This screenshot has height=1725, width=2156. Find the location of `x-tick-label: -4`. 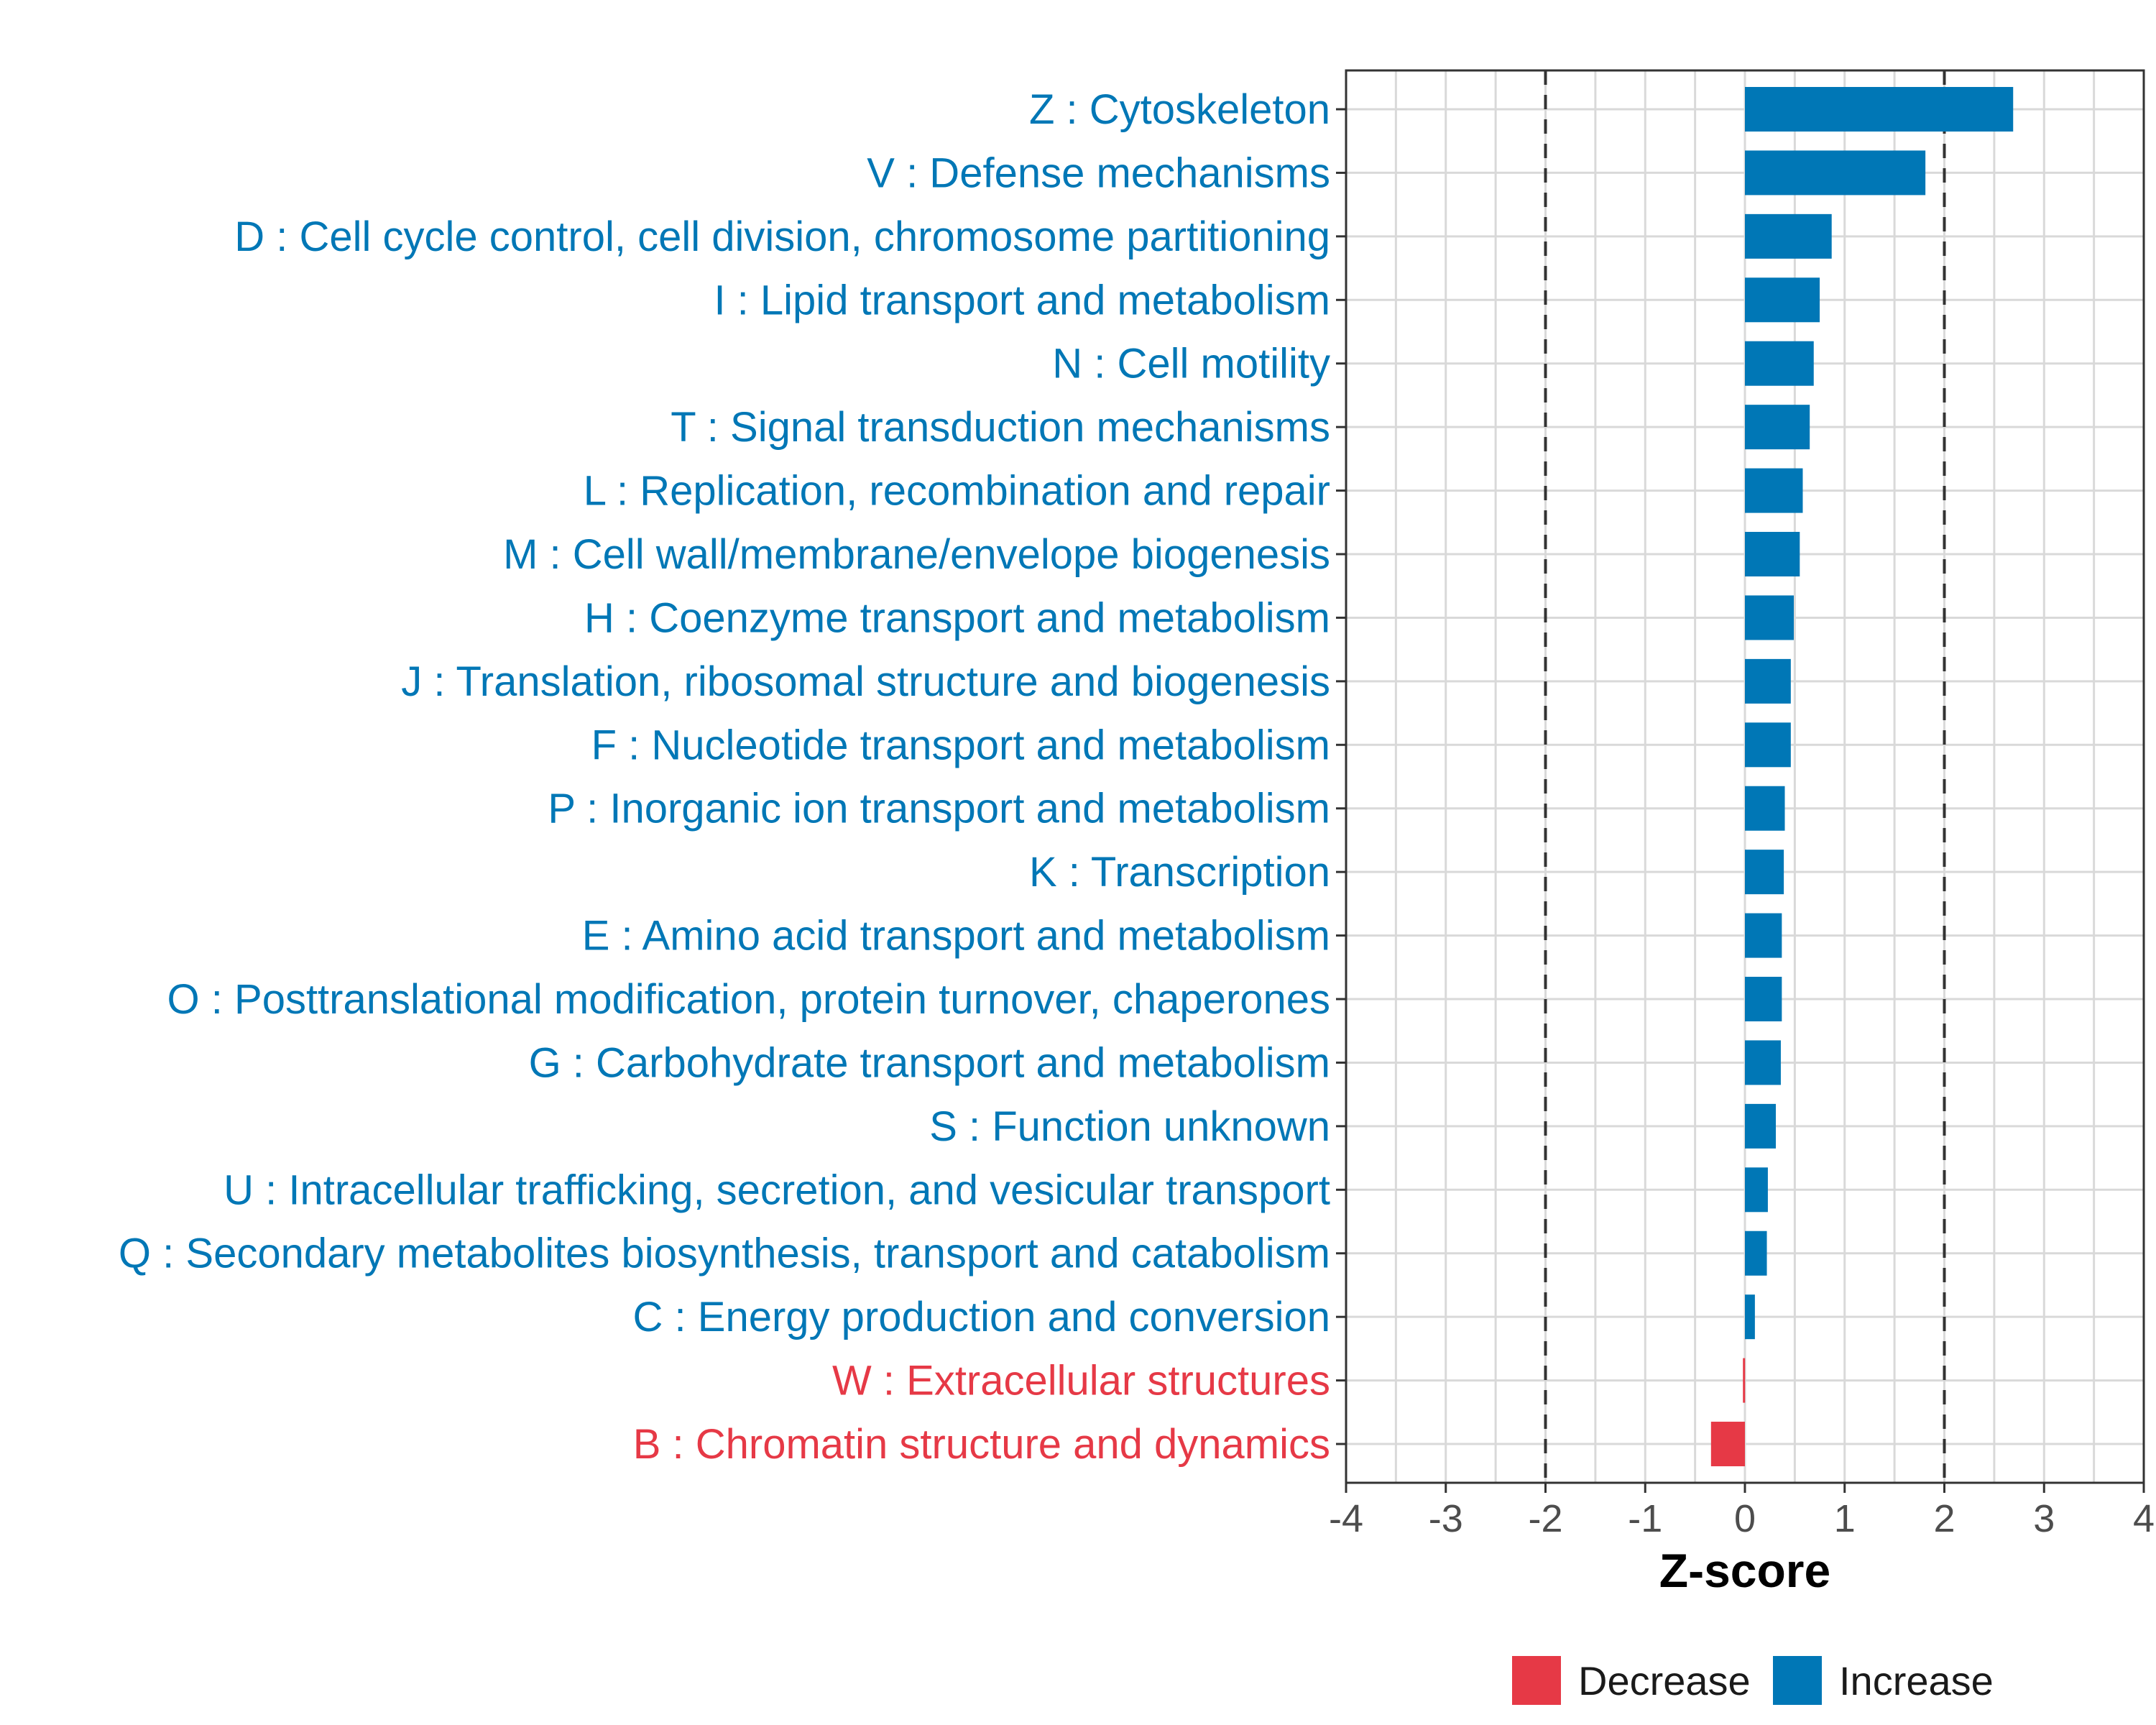

x-tick-label: -4 is located at coordinates (1346, 1518).